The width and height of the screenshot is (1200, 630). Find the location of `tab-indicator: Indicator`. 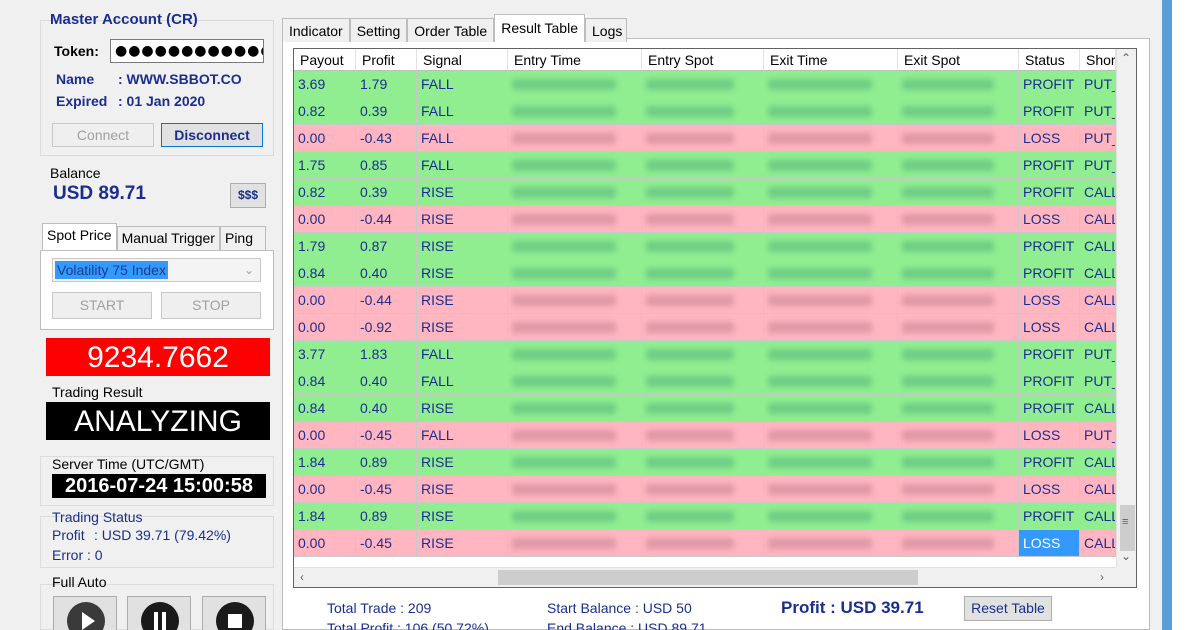

tab-indicator: Indicator is located at coordinates (316, 30).